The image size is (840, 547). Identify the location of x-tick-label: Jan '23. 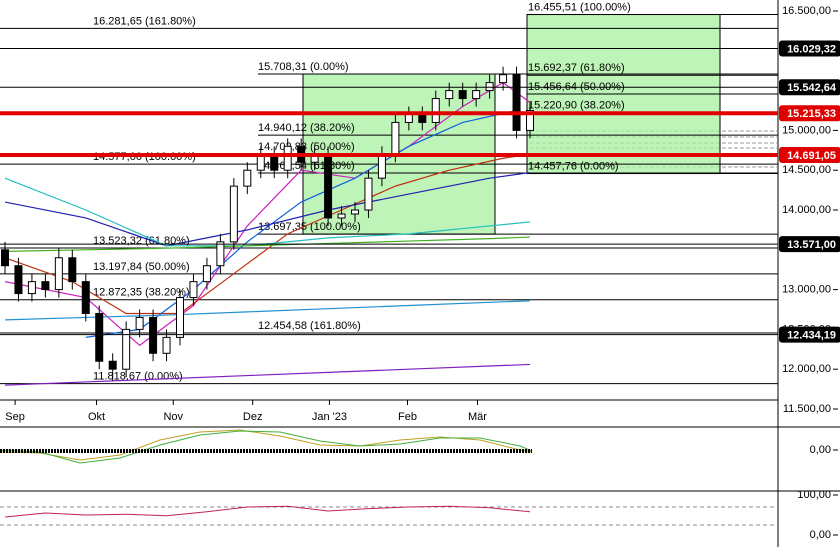
(329, 417).